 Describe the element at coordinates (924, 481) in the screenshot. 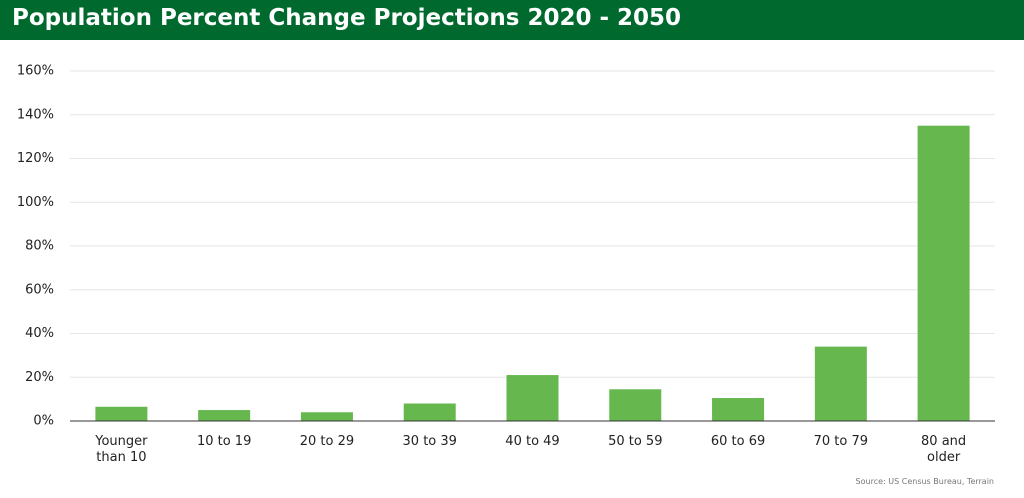

I see `source-note: Source: US Census Bureau, Terrain` at that location.